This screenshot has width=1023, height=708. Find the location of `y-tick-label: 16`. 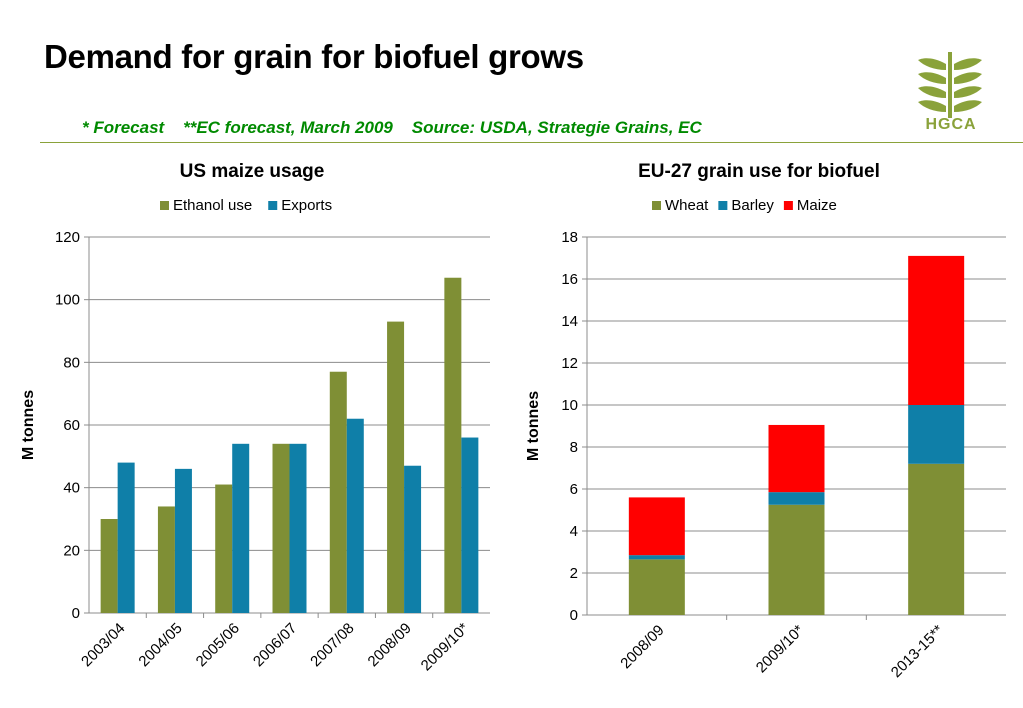

y-tick-label: 16 is located at coordinates (569, 279).